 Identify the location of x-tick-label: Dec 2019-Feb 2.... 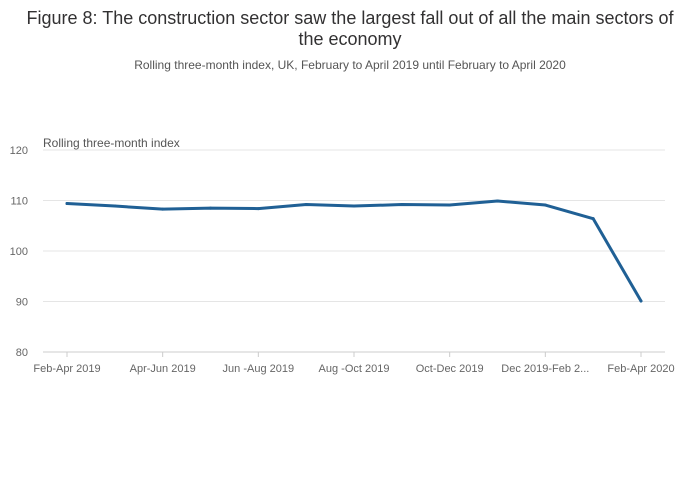
(545, 369).